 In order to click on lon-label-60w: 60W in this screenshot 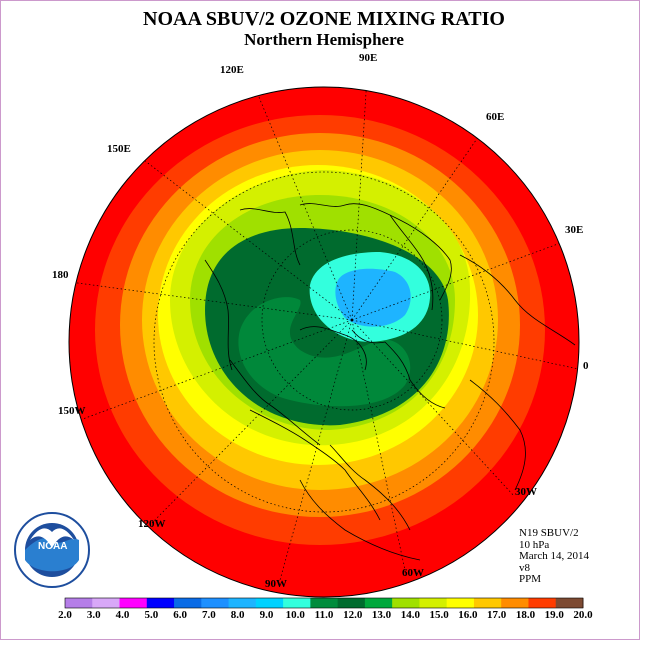, I will do `click(413, 573)`.